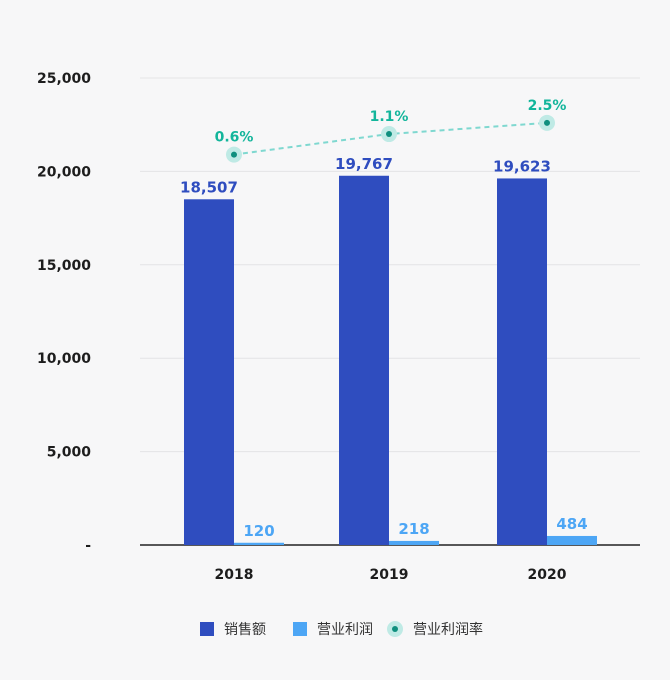  Describe the element at coordinates (448, 629) in the screenshot. I see `legend-label-margin: 营业利润率` at that location.